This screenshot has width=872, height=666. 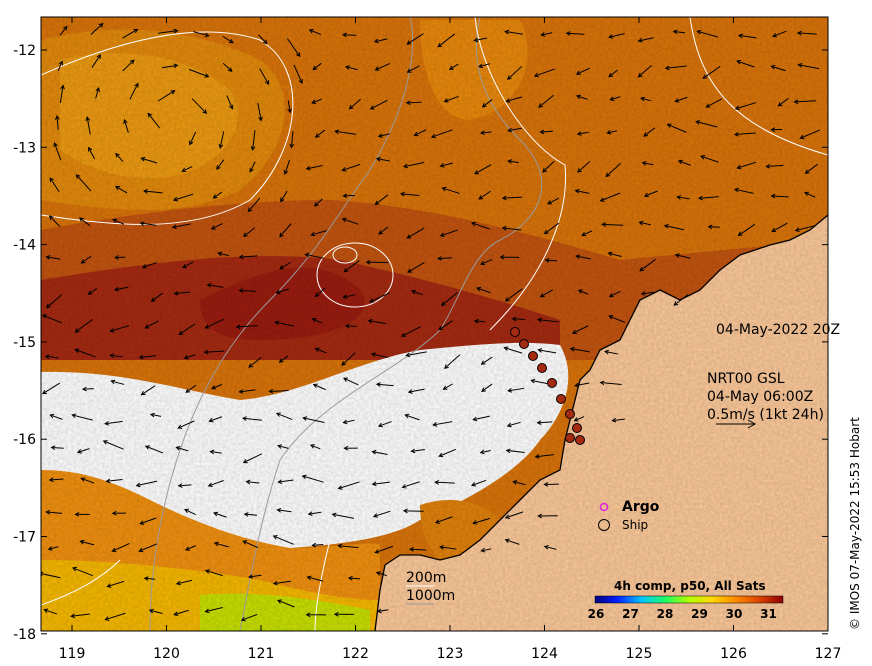 What do you see at coordinates (426, 578) in the screenshot?
I see `contour-200m-label: 200m` at bounding box center [426, 578].